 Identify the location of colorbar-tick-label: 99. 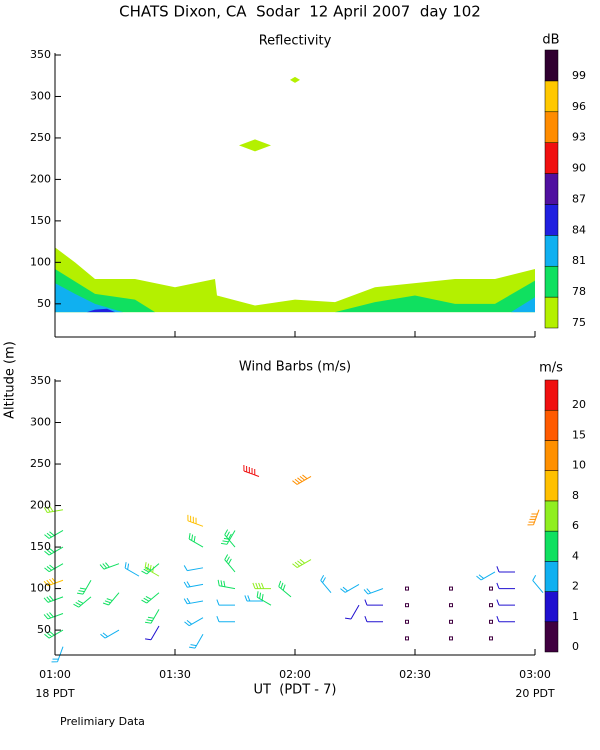
(579, 75).